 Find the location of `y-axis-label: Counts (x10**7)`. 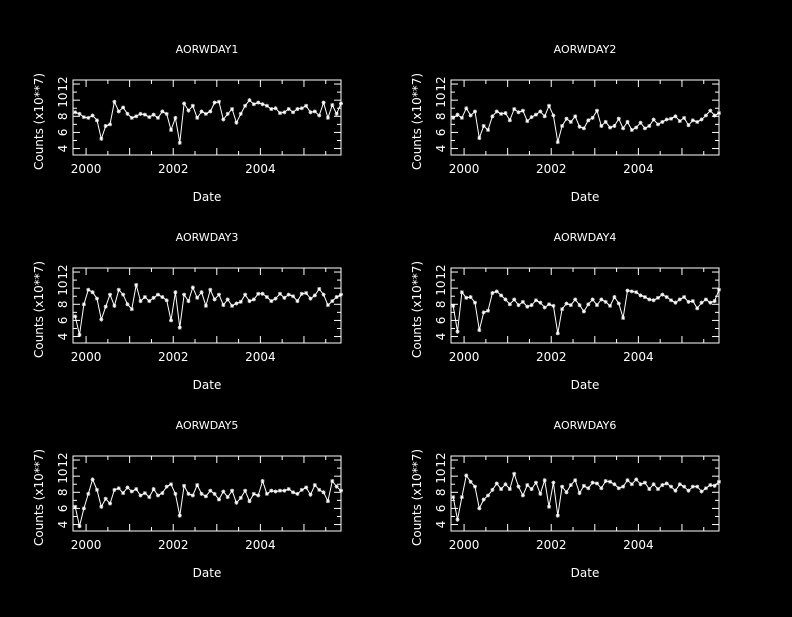

y-axis-label: Counts (x10**7) is located at coordinates (417, 309).